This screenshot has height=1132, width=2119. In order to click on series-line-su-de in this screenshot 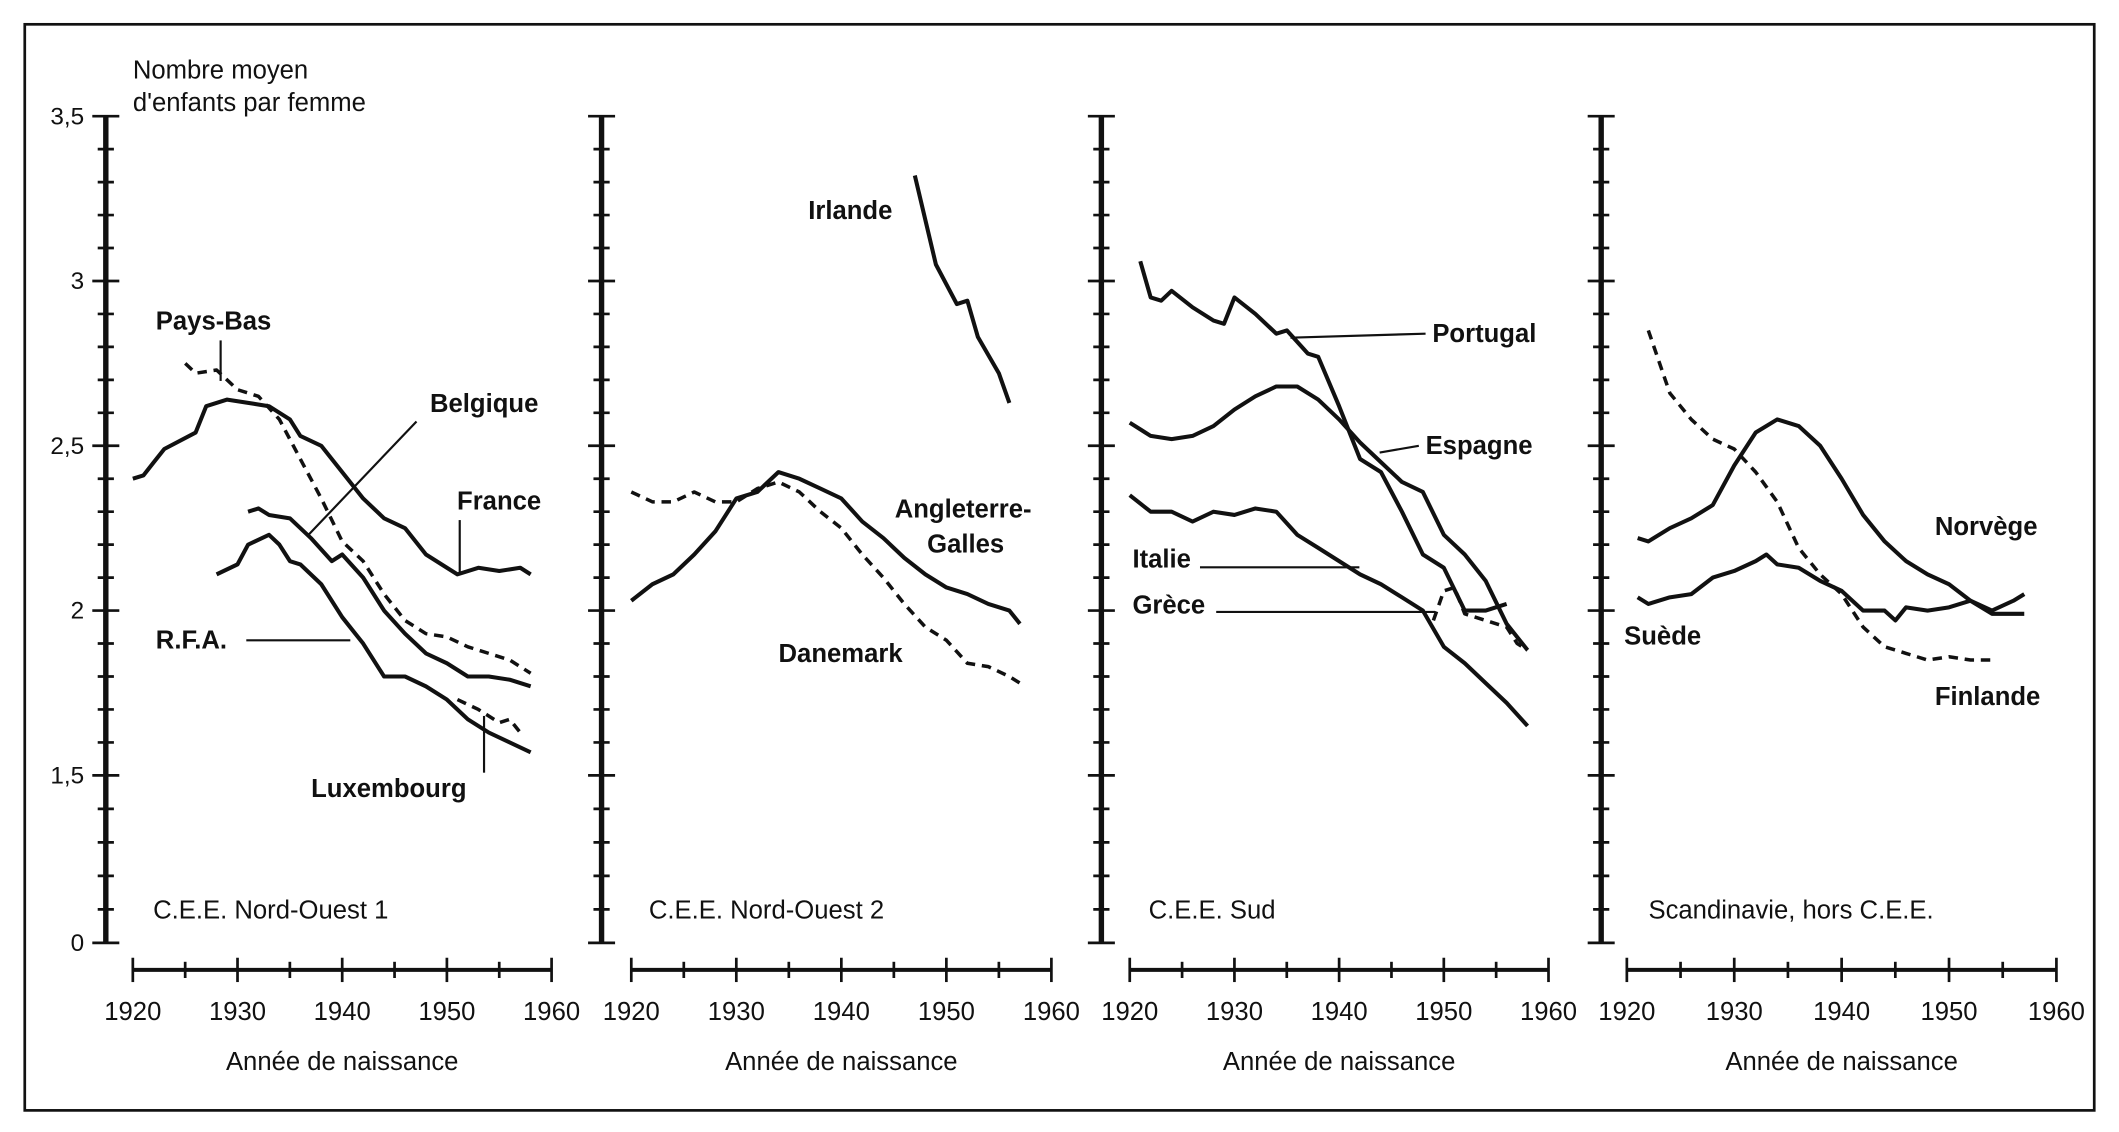, I will do `click(1831, 587)`.